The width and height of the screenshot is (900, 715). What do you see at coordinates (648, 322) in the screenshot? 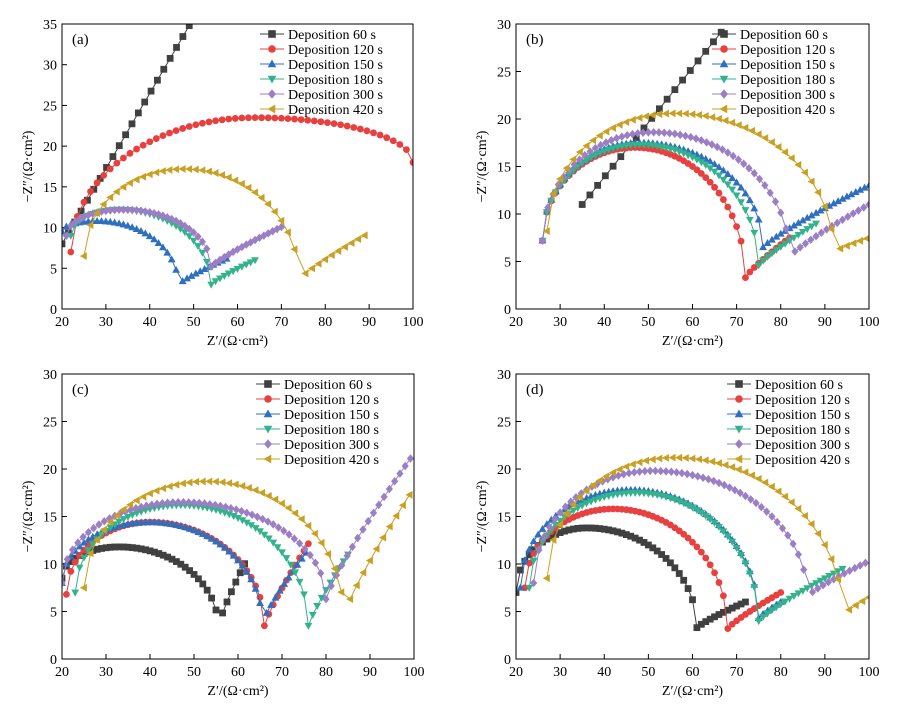
I see `x-tick-label: 50` at bounding box center [648, 322].